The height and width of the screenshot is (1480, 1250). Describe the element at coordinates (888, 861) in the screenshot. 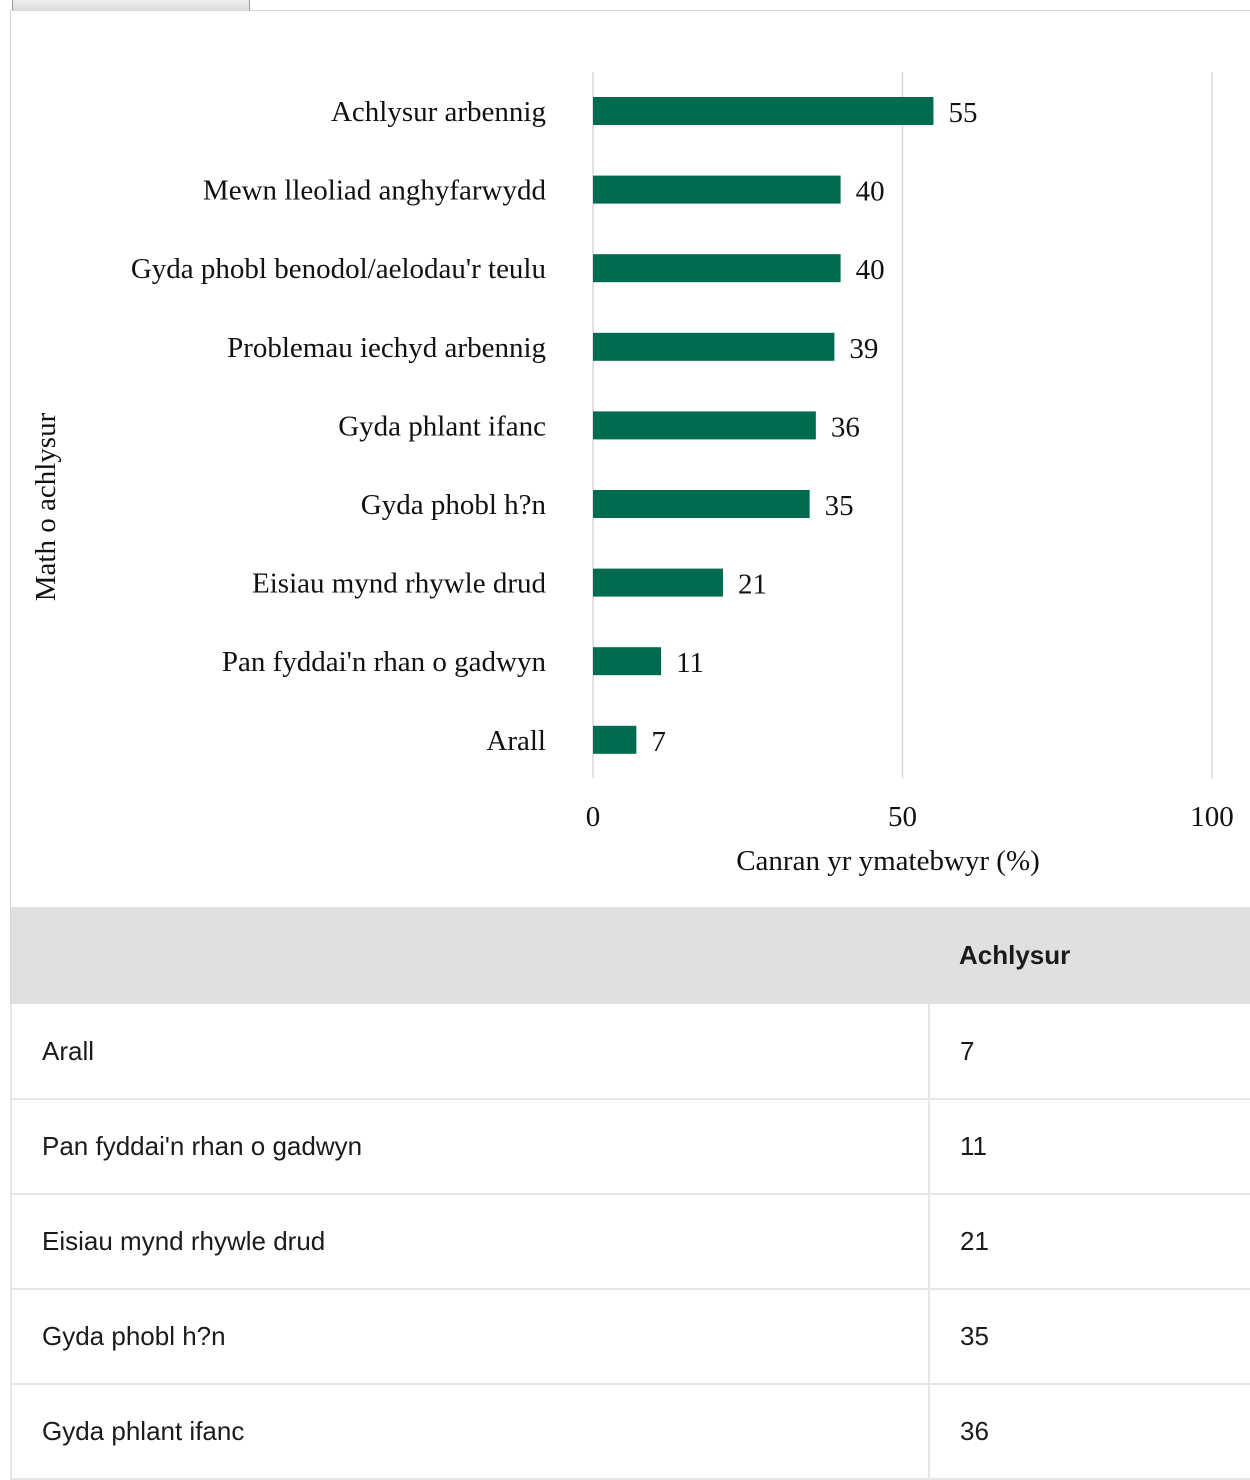

I see `x-axis-title: Canran yr ymatebwyr (%)` at that location.